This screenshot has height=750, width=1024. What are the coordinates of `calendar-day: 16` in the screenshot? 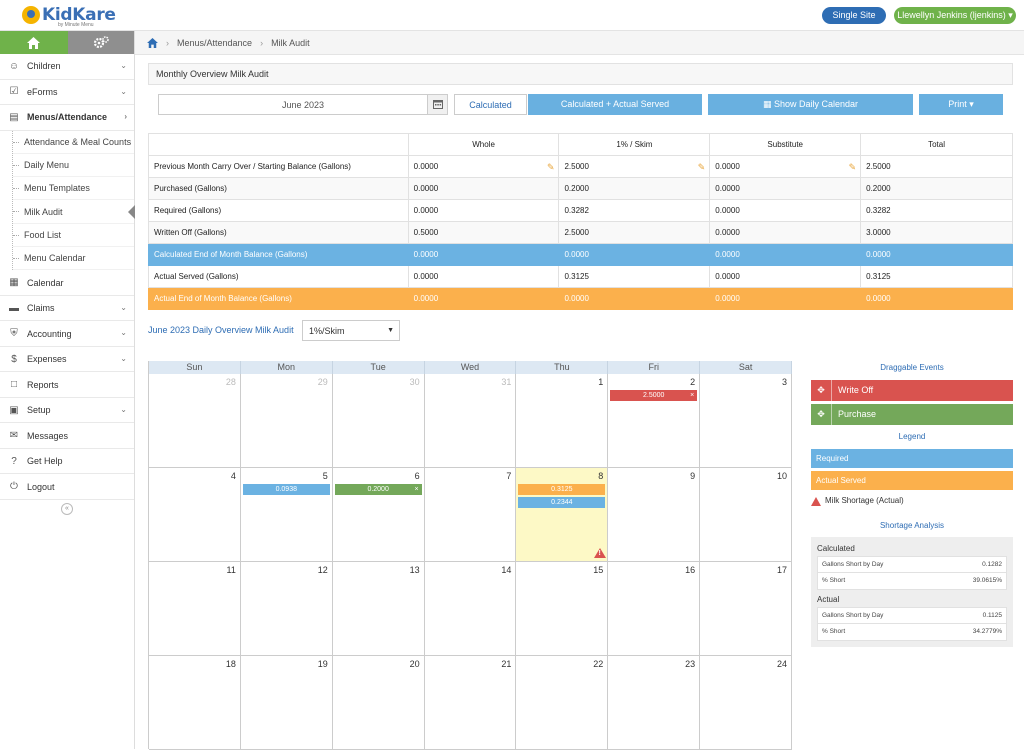 It's located at (654, 609).